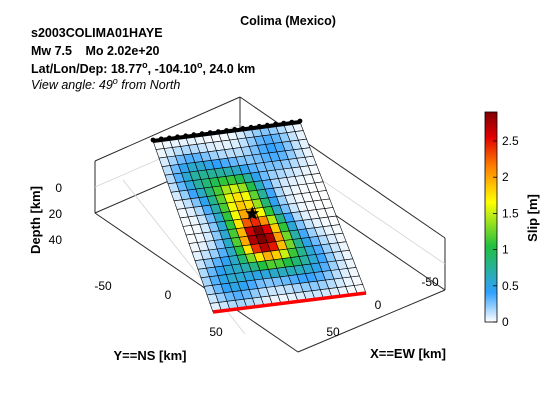 This screenshot has width=560, height=420. Describe the element at coordinates (168, 295) in the screenshot. I see `y-tick-0: 0` at that location.